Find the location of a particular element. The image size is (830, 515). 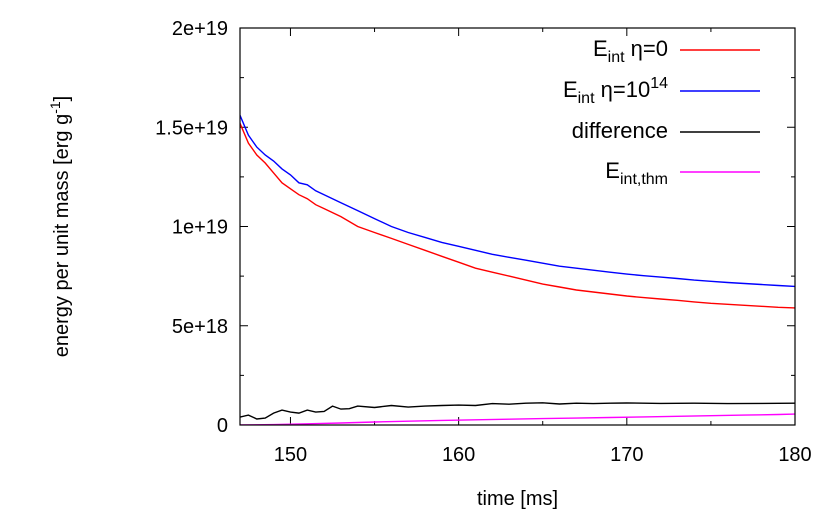

legend-label-1: Eint η=0​ is located at coordinates (630, 51).